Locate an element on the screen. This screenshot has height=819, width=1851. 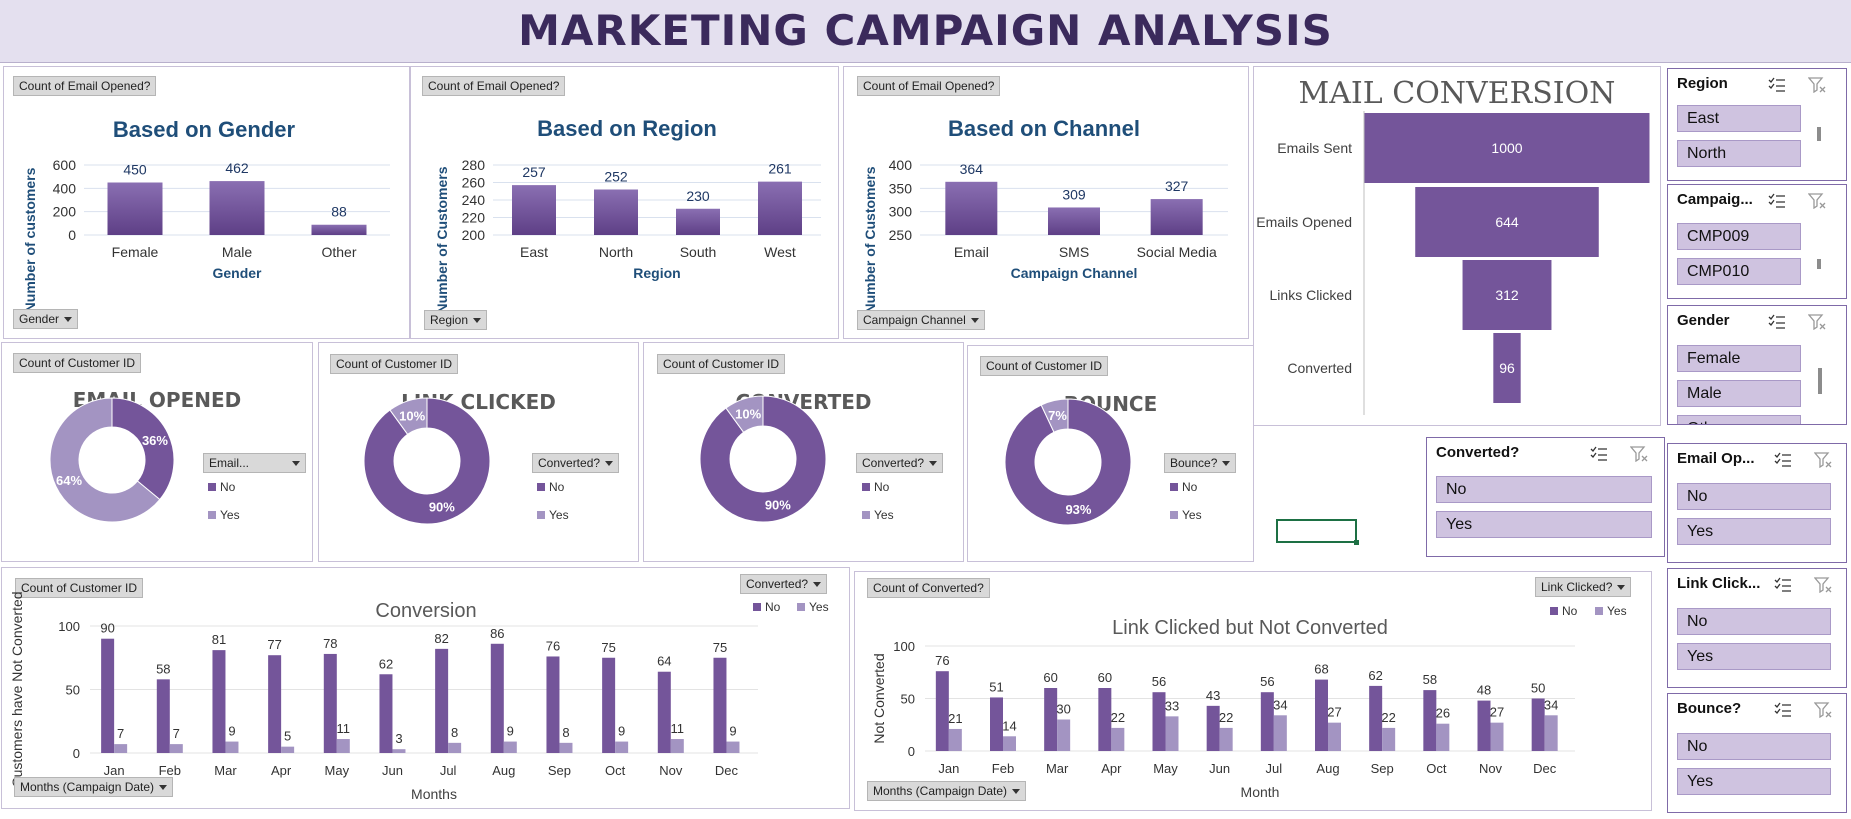
x-tick-label: Jul is located at coordinates (448, 770).